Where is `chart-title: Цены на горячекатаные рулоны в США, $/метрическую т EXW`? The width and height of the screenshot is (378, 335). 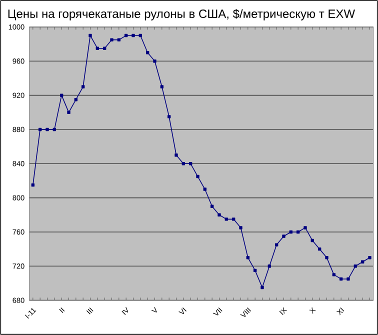
chart-title: Цены на горячекатаные рулоны в США, $/метрическую т EXW is located at coordinates (182, 14).